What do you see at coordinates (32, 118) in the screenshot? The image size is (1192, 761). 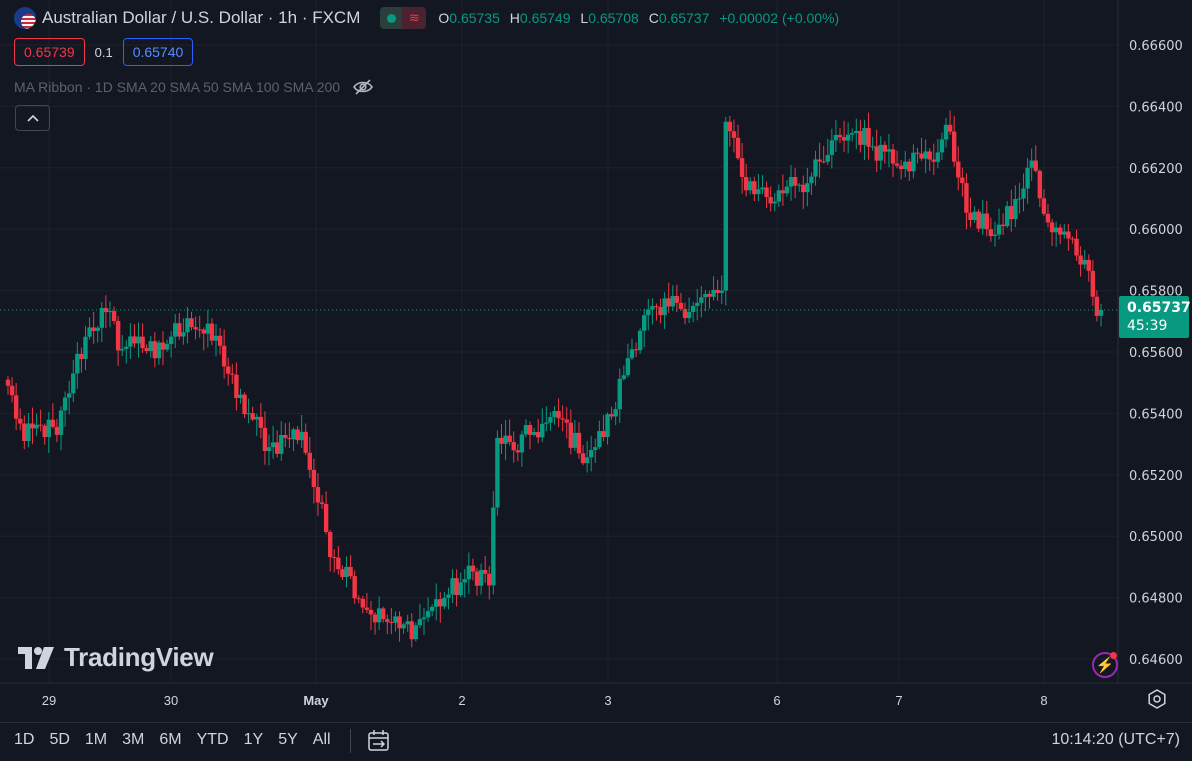 I see `collapse-legend-button` at bounding box center [32, 118].